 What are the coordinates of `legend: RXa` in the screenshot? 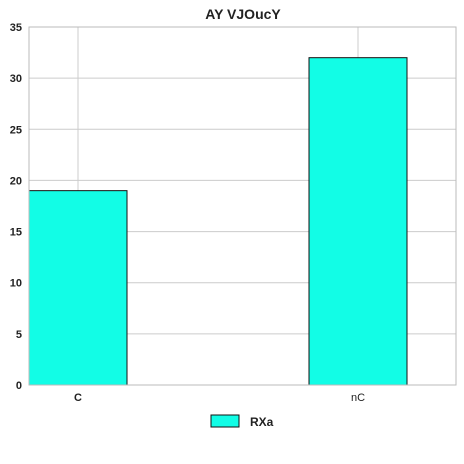 It's located at (242, 421).